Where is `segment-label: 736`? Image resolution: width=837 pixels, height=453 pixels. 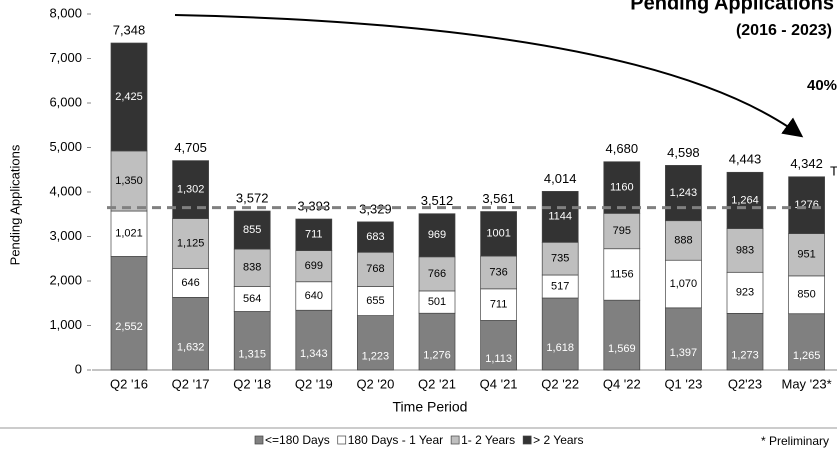 segment-label: 736 is located at coordinates (498, 272).